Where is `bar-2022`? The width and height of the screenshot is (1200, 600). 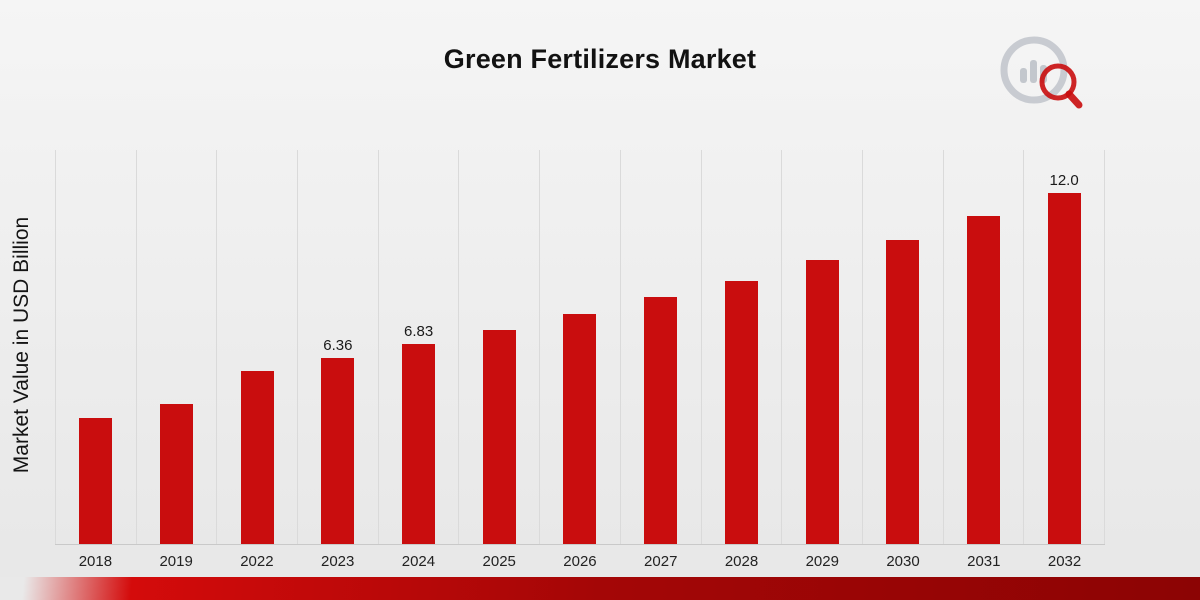 bar-2022 is located at coordinates (257, 457).